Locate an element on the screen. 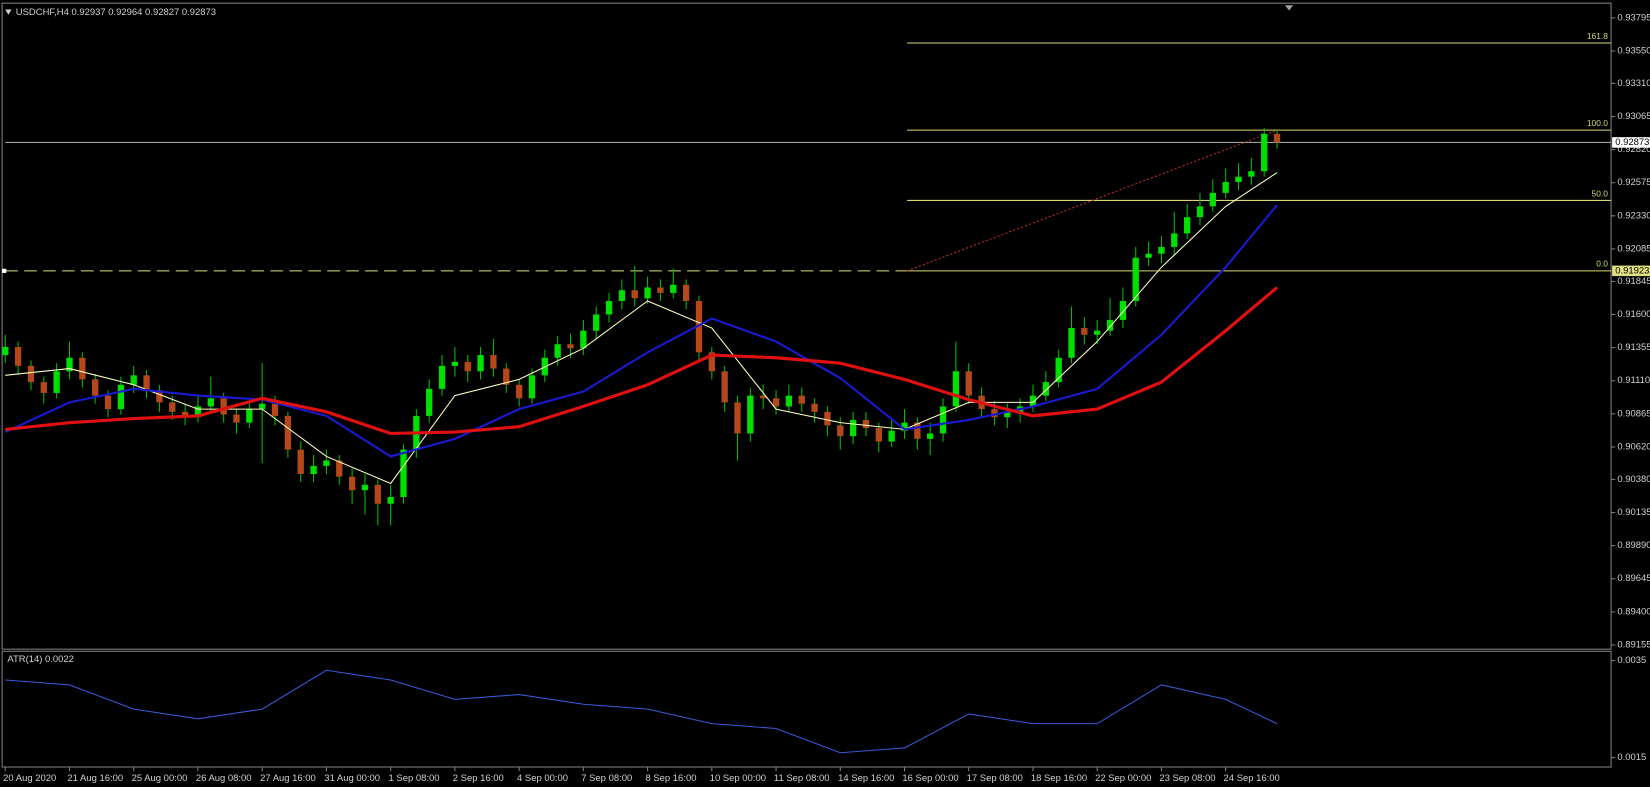 The height and width of the screenshot is (787, 1650). x-tick-label: 2 Sep 16:00 is located at coordinates (478, 778).